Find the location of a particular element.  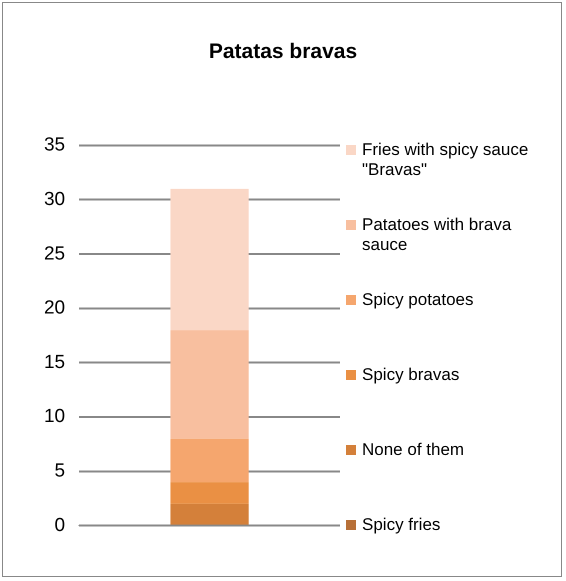

y-tick-label: 20 is located at coordinates (55, 308).